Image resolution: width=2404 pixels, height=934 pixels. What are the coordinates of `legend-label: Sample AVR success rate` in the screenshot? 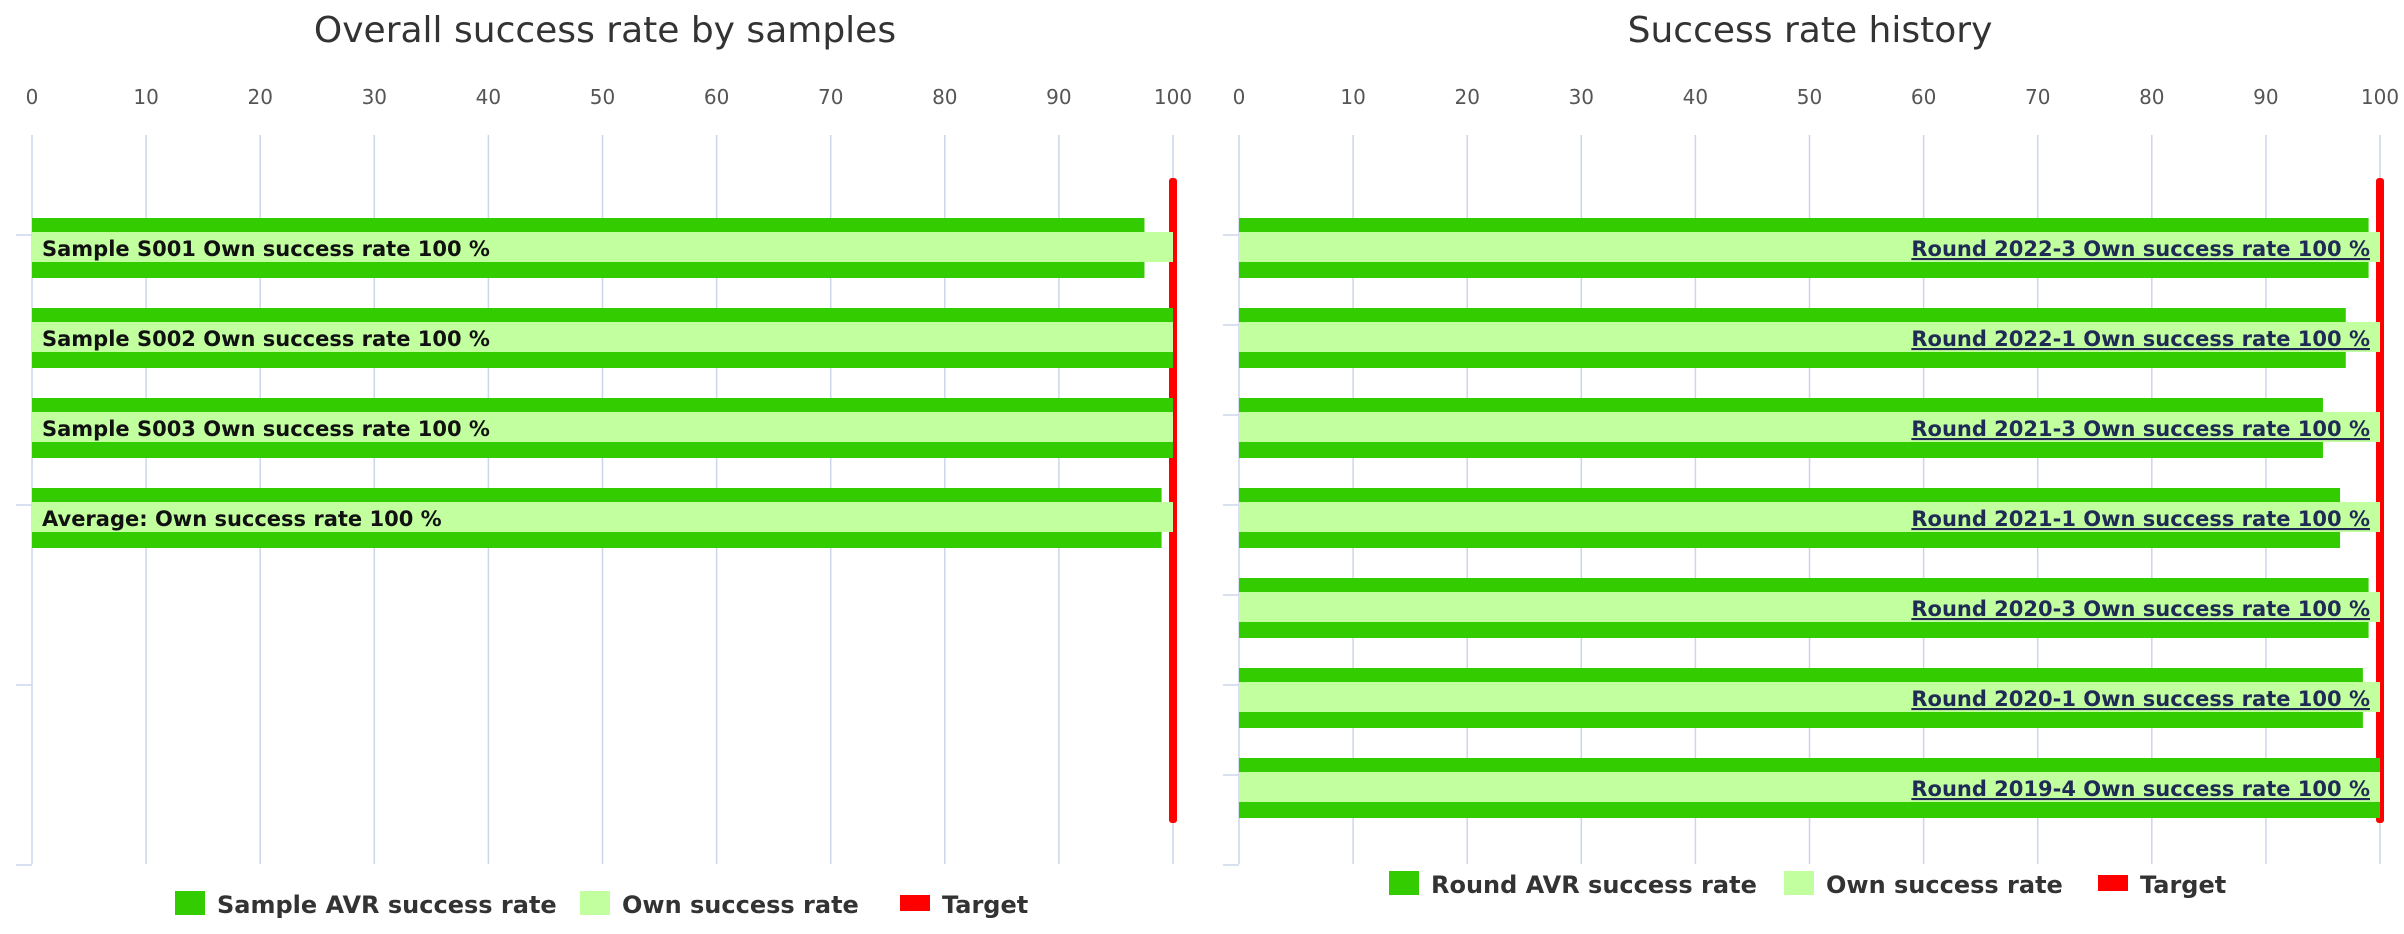 It's located at (387, 905).